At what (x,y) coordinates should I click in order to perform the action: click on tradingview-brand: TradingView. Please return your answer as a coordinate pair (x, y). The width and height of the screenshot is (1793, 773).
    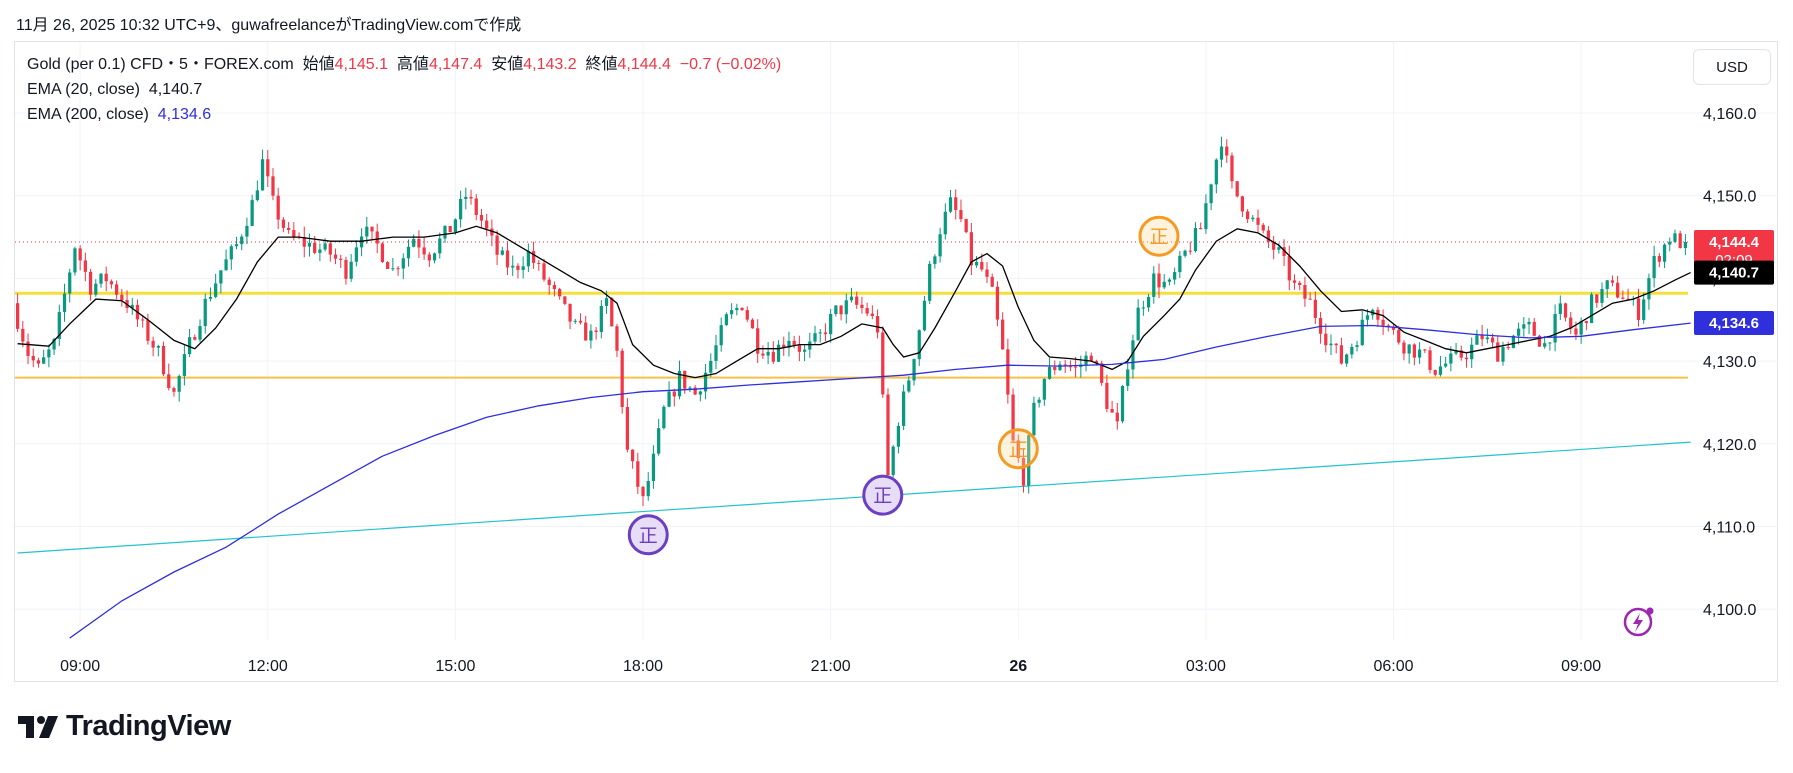
    Looking at the image, I should click on (124, 726).